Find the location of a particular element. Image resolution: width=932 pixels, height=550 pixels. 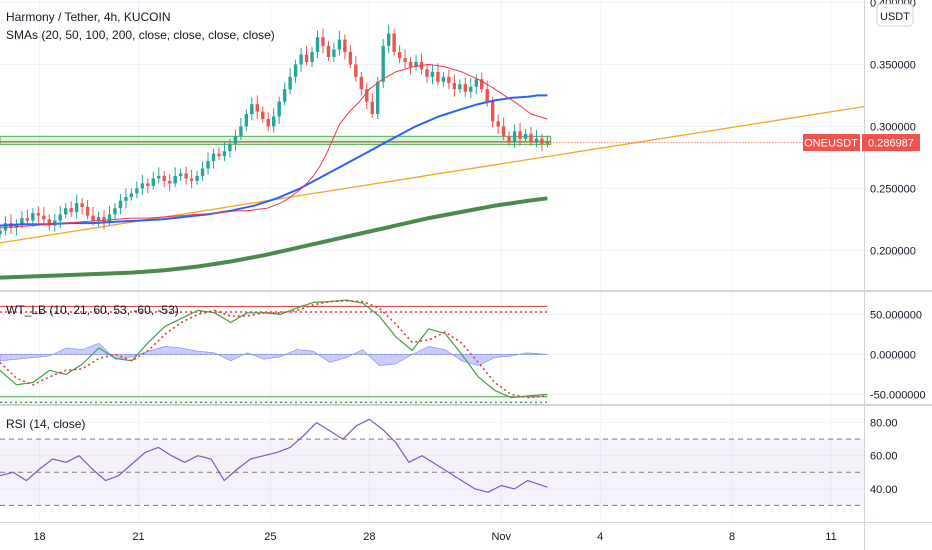

time-tick-label: 11 is located at coordinates (830, 537).